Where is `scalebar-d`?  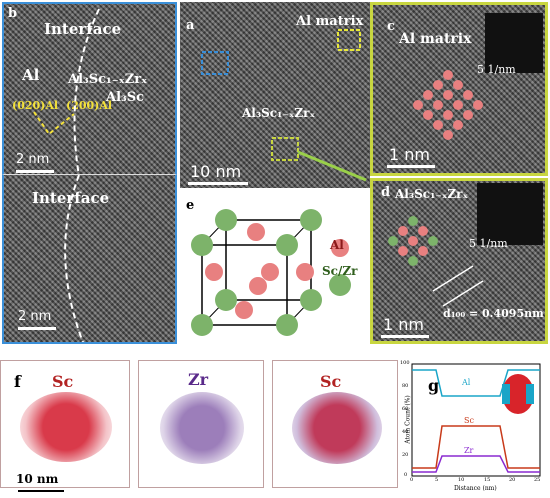 scalebar-d is located at coordinates (405, 336).